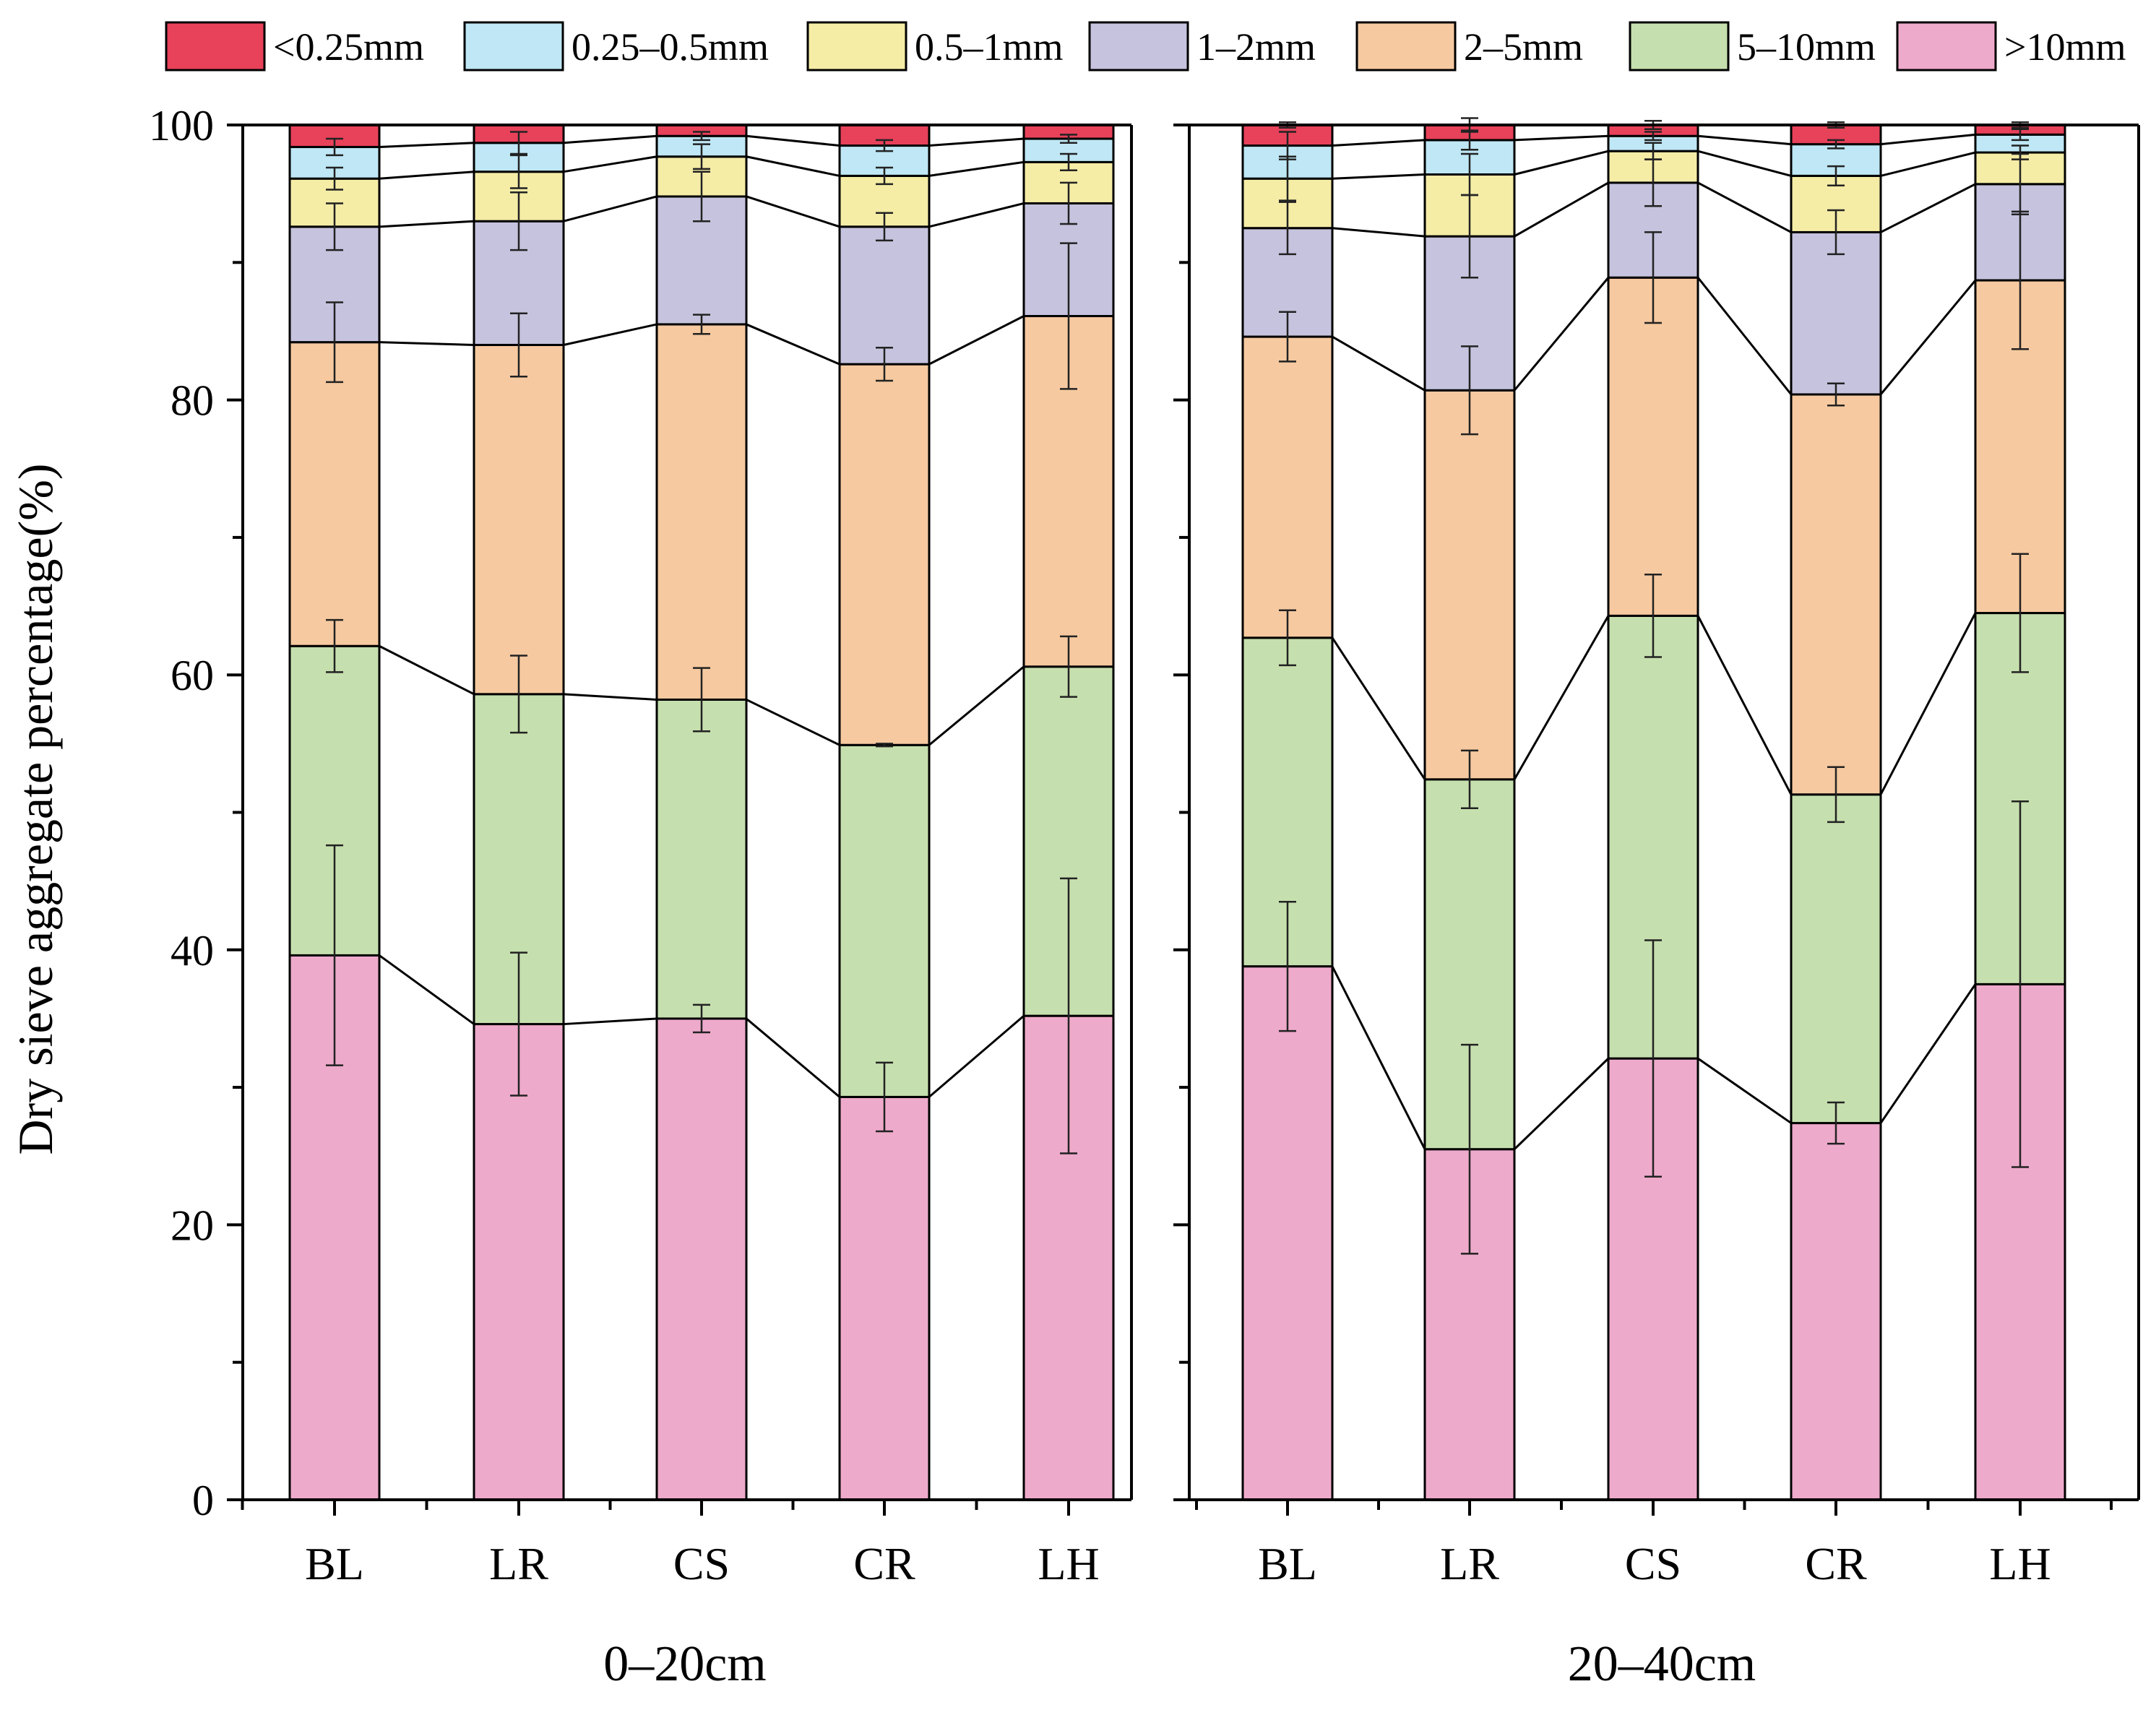 The width and height of the screenshot is (2156, 1710). Describe the element at coordinates (1256, 47) in the screenshot. I see `legend-label: 1–2mm` at that location.